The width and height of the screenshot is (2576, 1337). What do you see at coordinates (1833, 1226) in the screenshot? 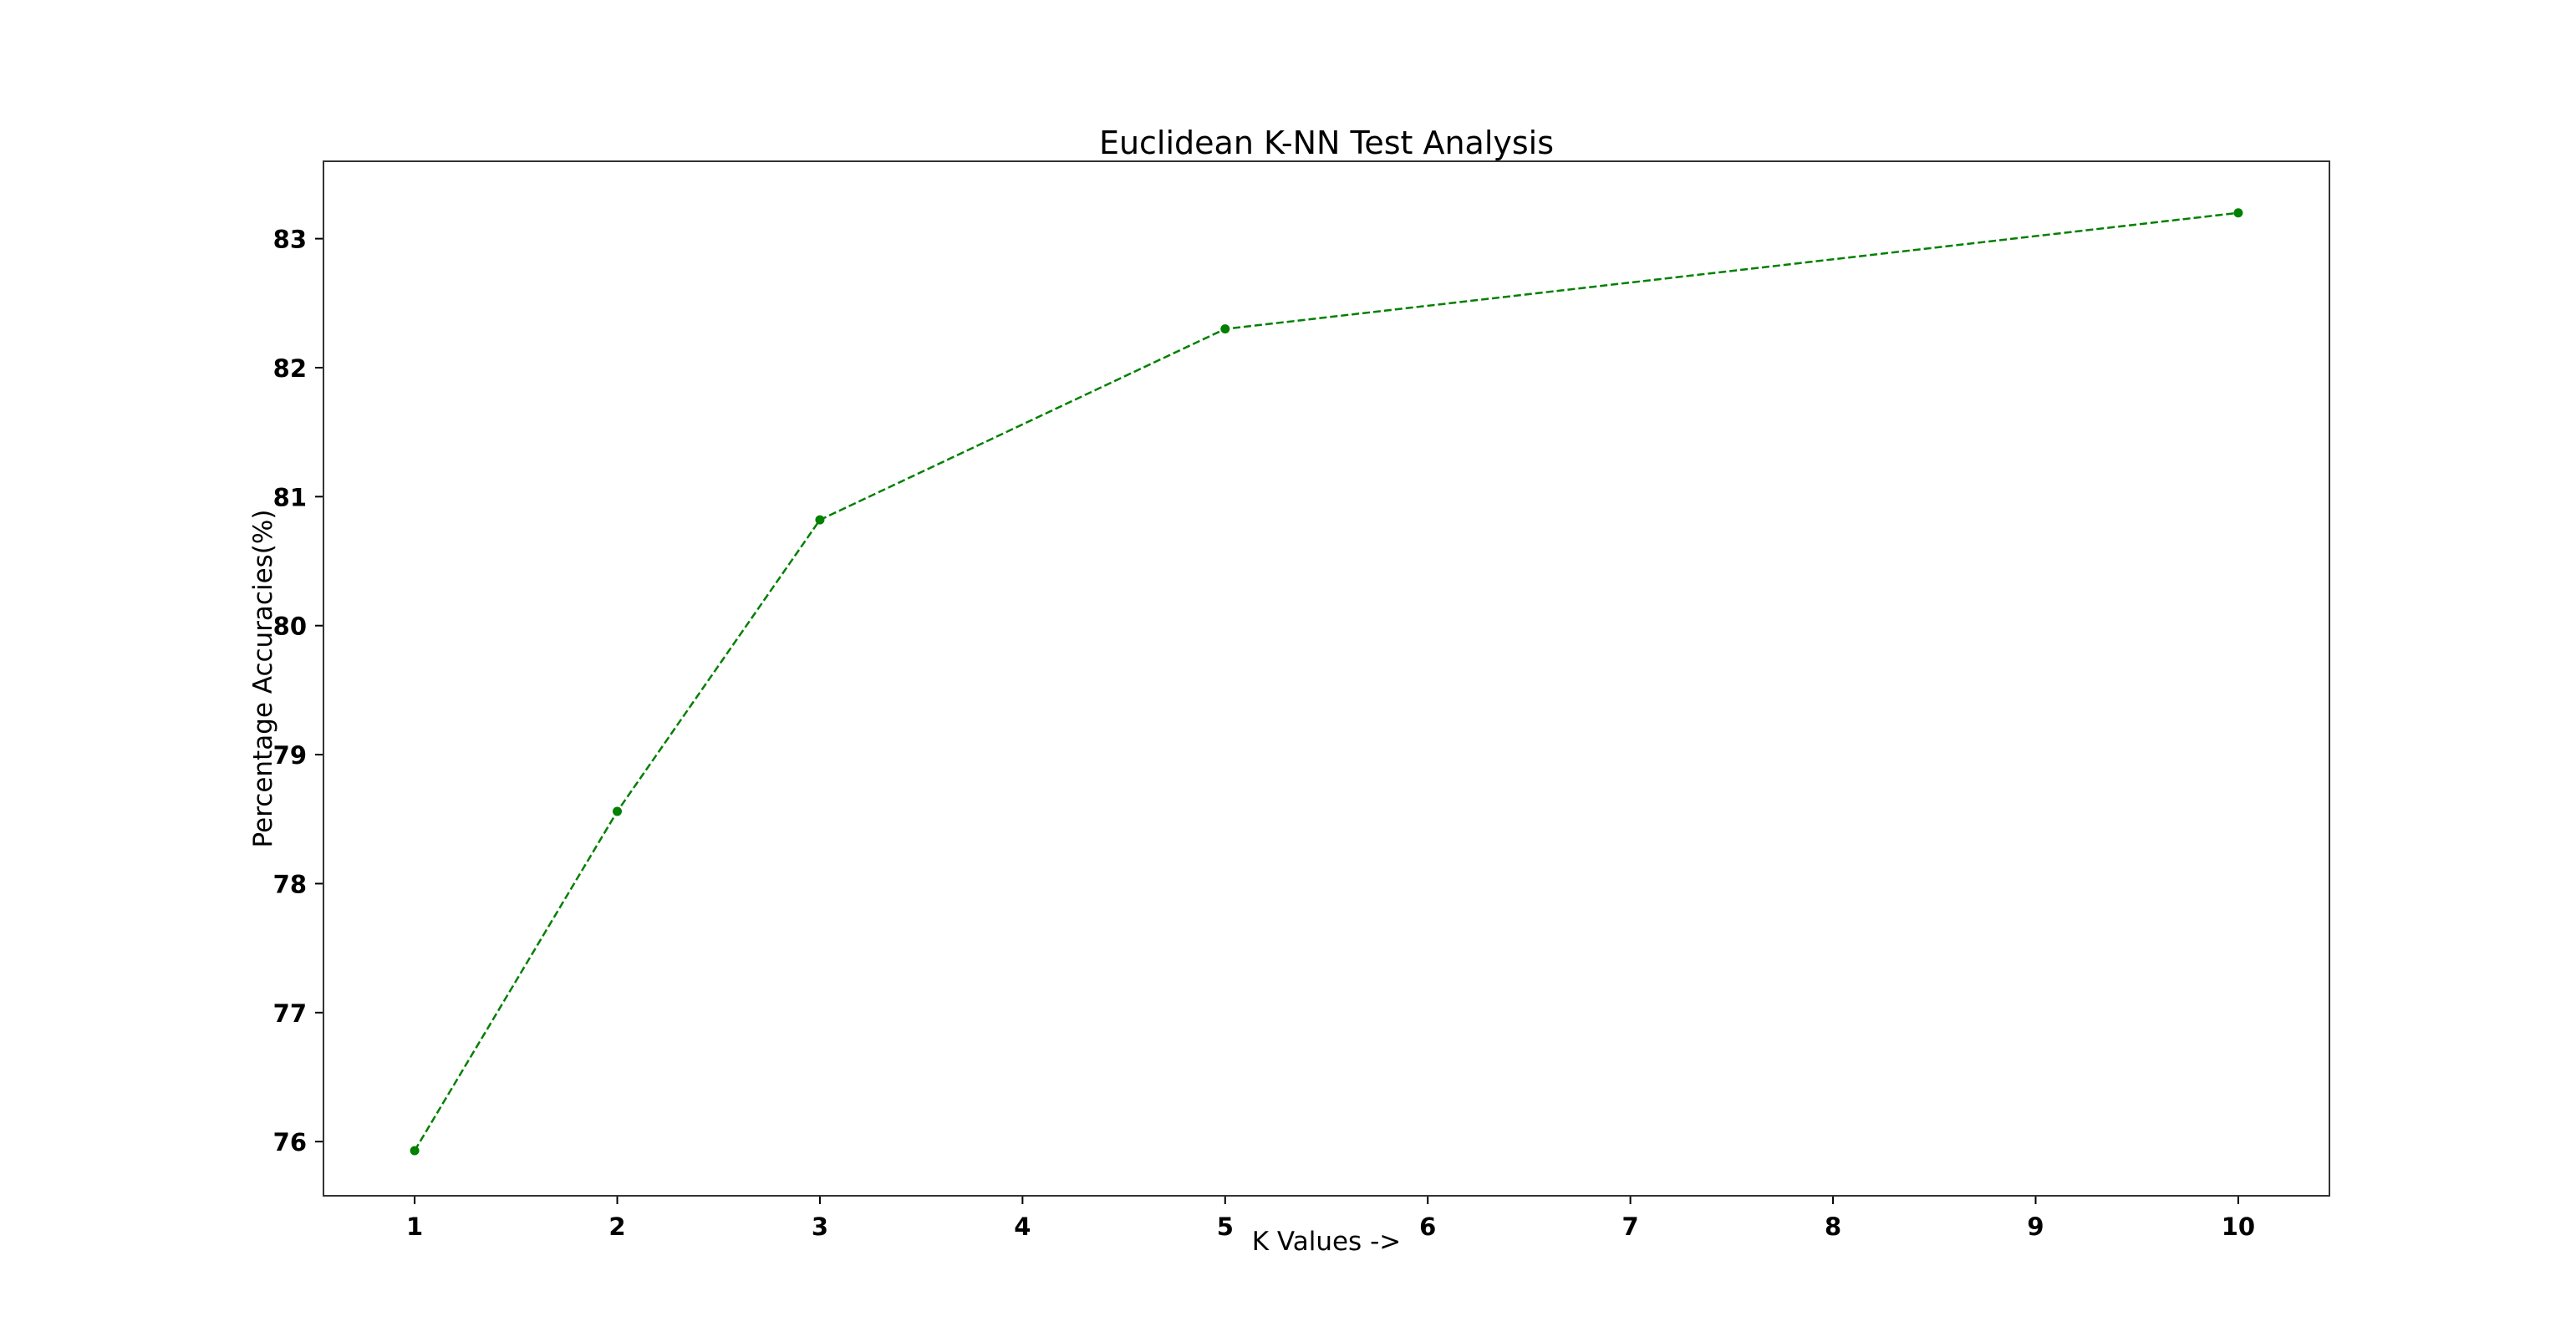
I see `x-tick-label: 8` at bounding box center [1833, 1226].